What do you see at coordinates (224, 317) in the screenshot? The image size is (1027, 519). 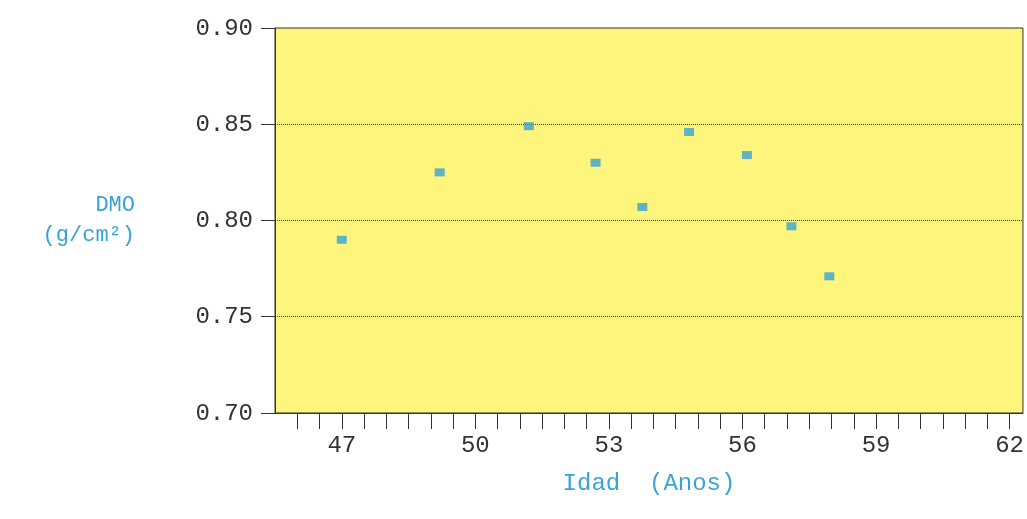 I see `y-tick-label: 0.75` at bounding box center [224, 317].